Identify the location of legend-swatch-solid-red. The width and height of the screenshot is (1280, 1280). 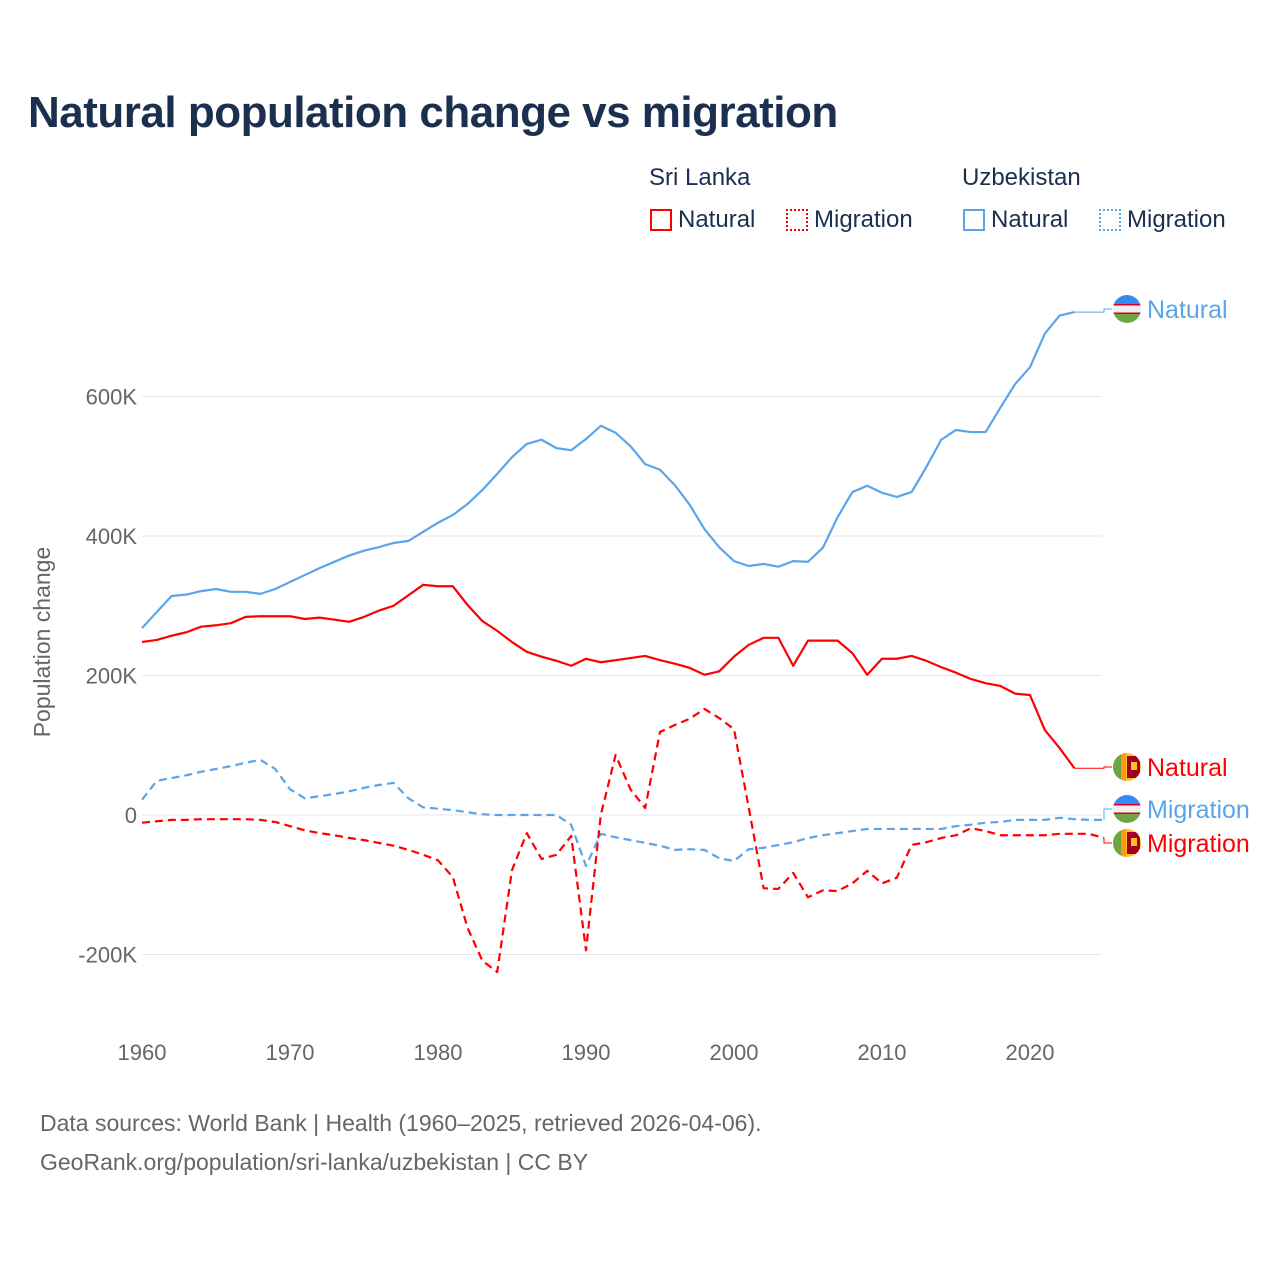
(661, 220).